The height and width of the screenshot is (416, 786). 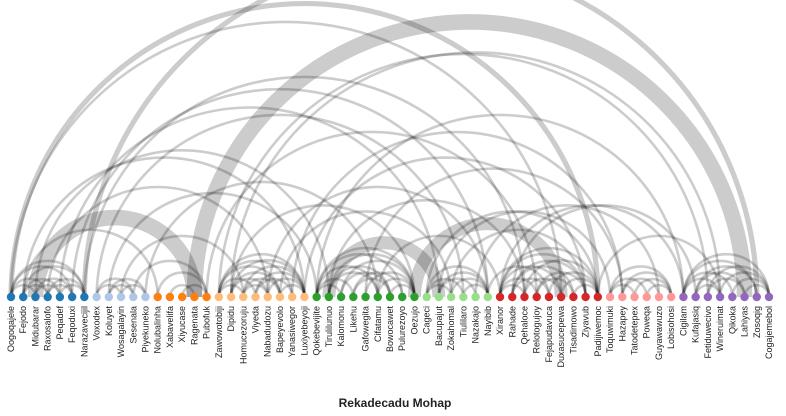 I want to click on link-arc-Fejodo-Peqadef, so click(x=41, y=287).